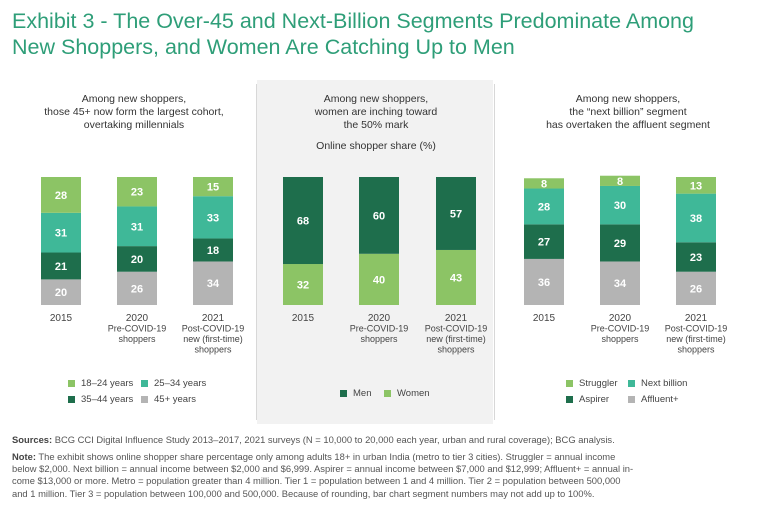 The width and height of the screenshot is (768, 510). I want to click on legend-item-women: Women, so click(407, 393).